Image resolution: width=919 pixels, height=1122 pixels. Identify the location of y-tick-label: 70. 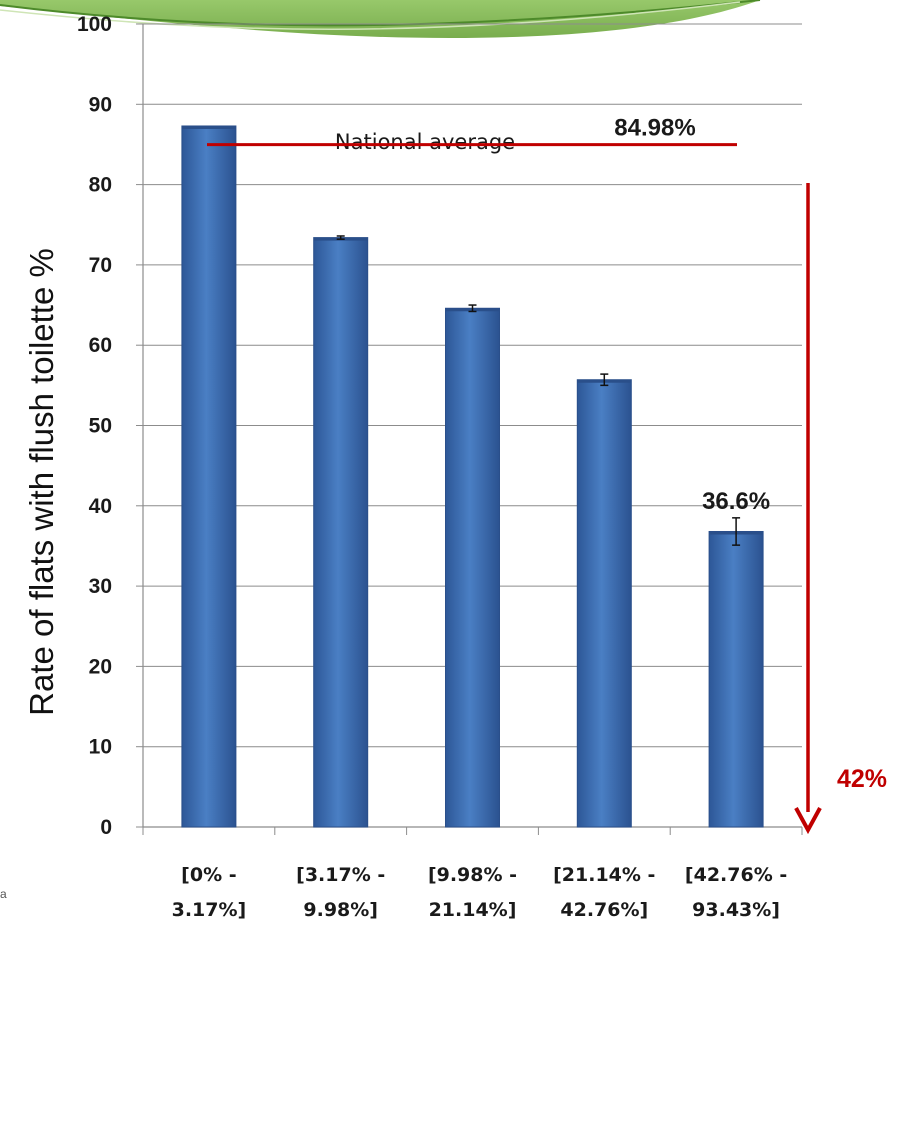
(100, 265).